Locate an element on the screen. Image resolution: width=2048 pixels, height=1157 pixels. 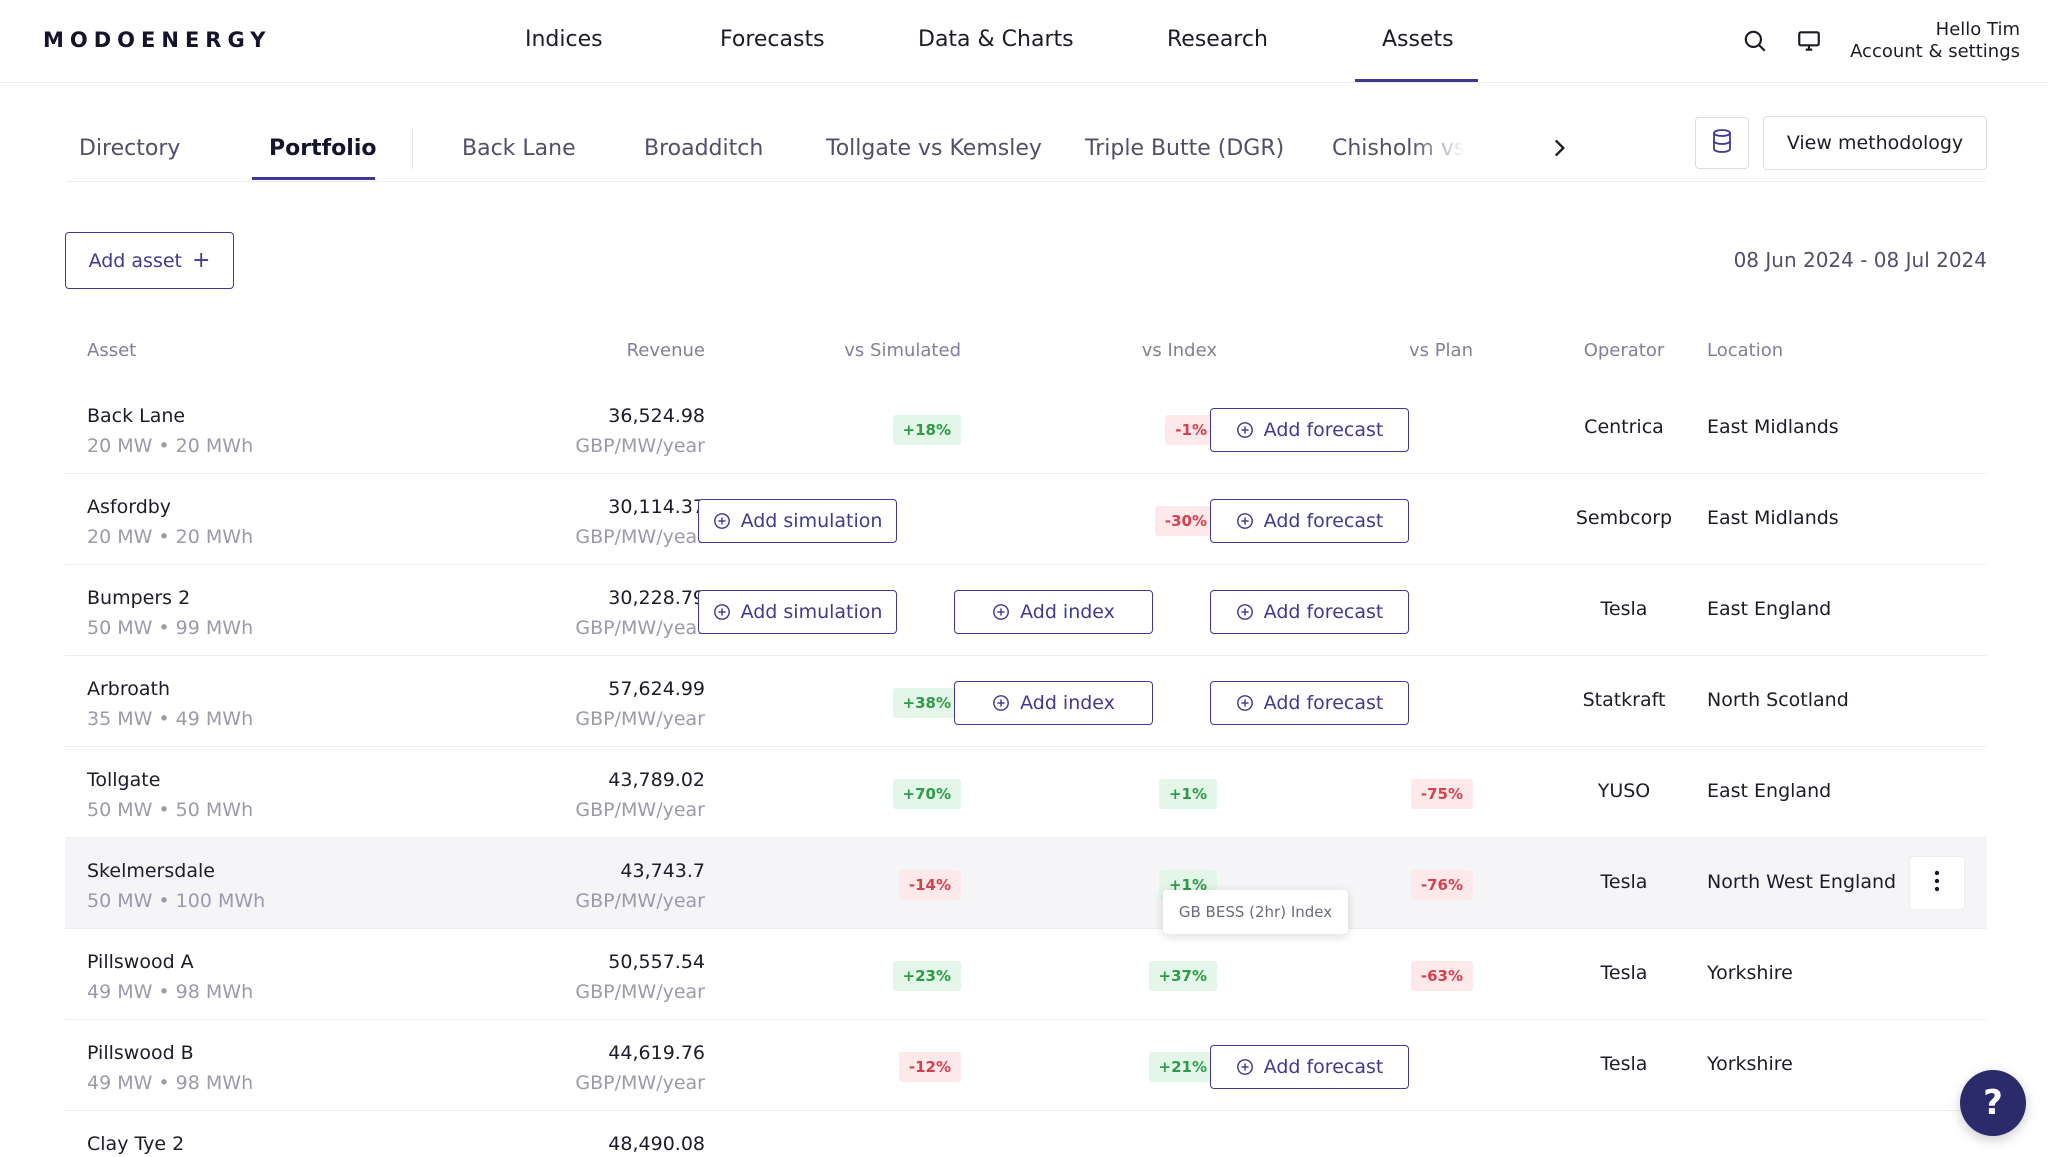
revenue-value: 30,114.37 is located at coordinates (656, 507).